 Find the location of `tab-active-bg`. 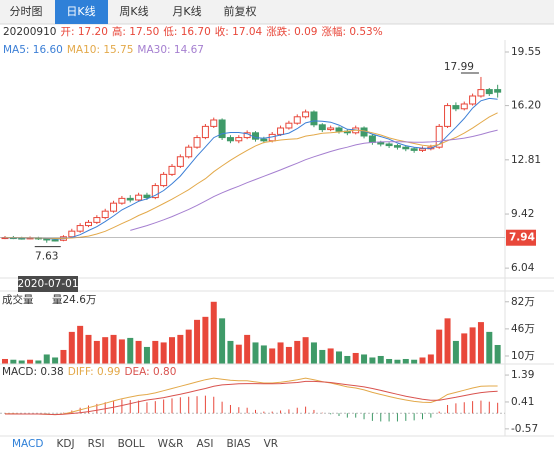

tab-active-bg is located at coordinates (81, 12).